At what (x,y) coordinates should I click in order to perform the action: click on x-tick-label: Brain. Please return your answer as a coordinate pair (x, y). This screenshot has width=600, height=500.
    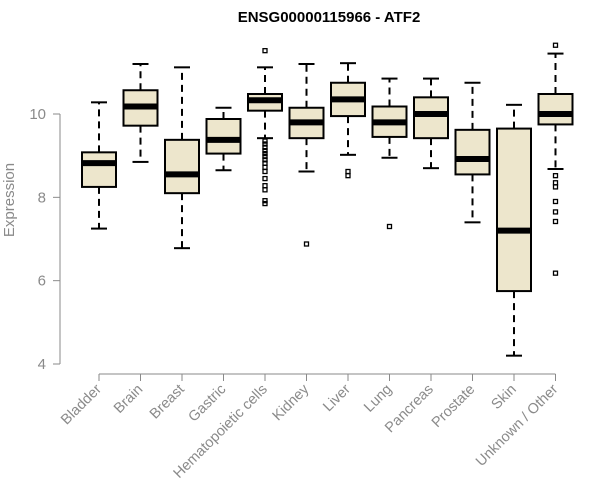
    Looking at the image, I should click on (128, 399).